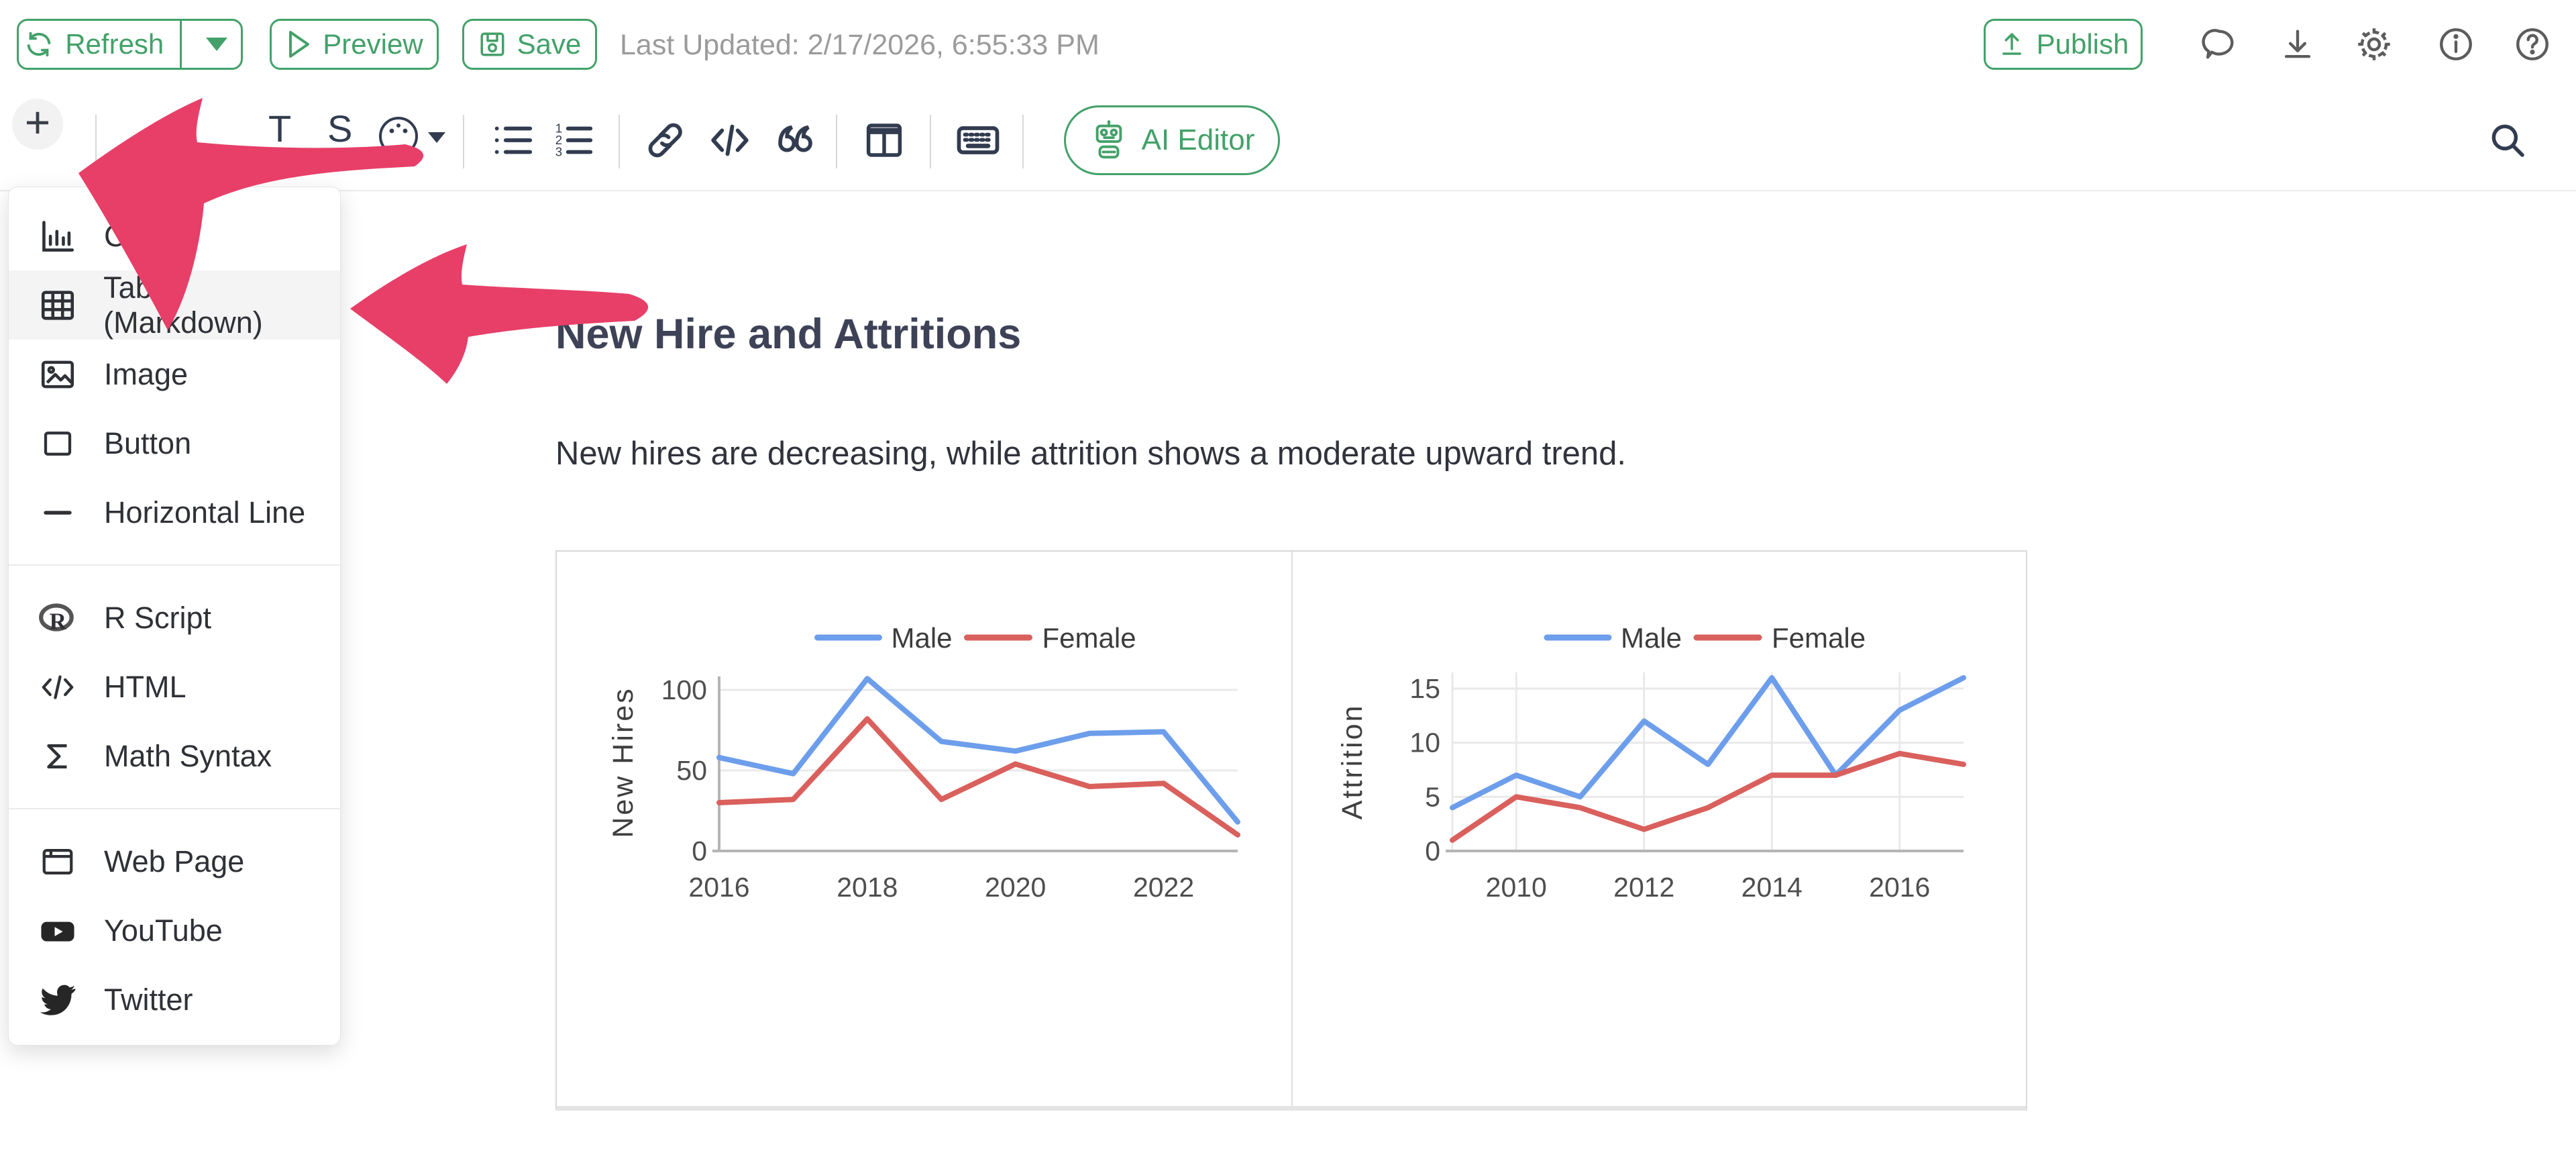 This screenshot has height=1157, width=2576. Describe the element at coordinates (492, 44) in the screenshot. I see `save-icon` at that location.